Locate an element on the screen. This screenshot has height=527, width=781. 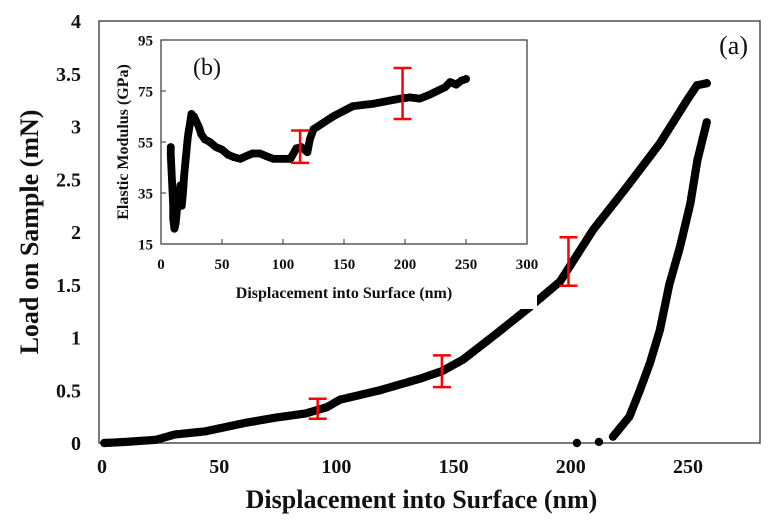
main-x-axis-title: Displacement into Surface (nm) is located at coordinates (422, 499).